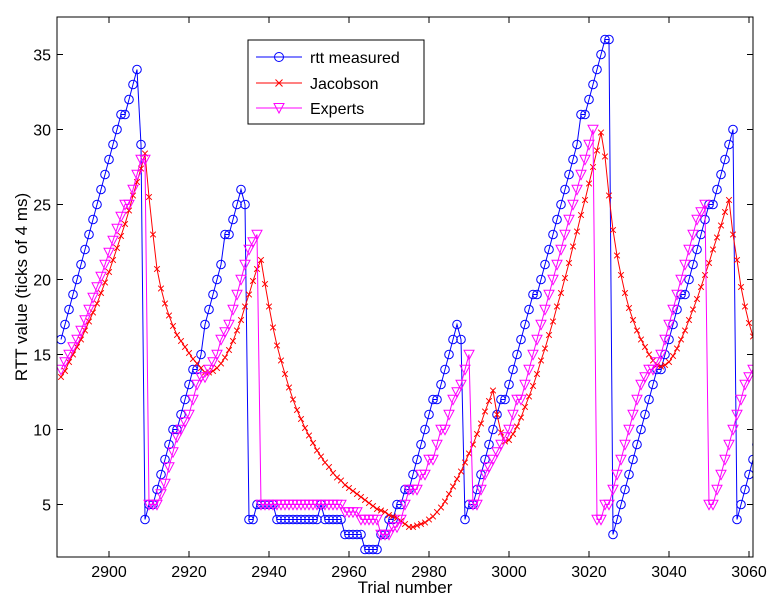 The width and height of the screenshot is (769, 599). I want to click on x-tick-label: 2980, so click(429, 572).